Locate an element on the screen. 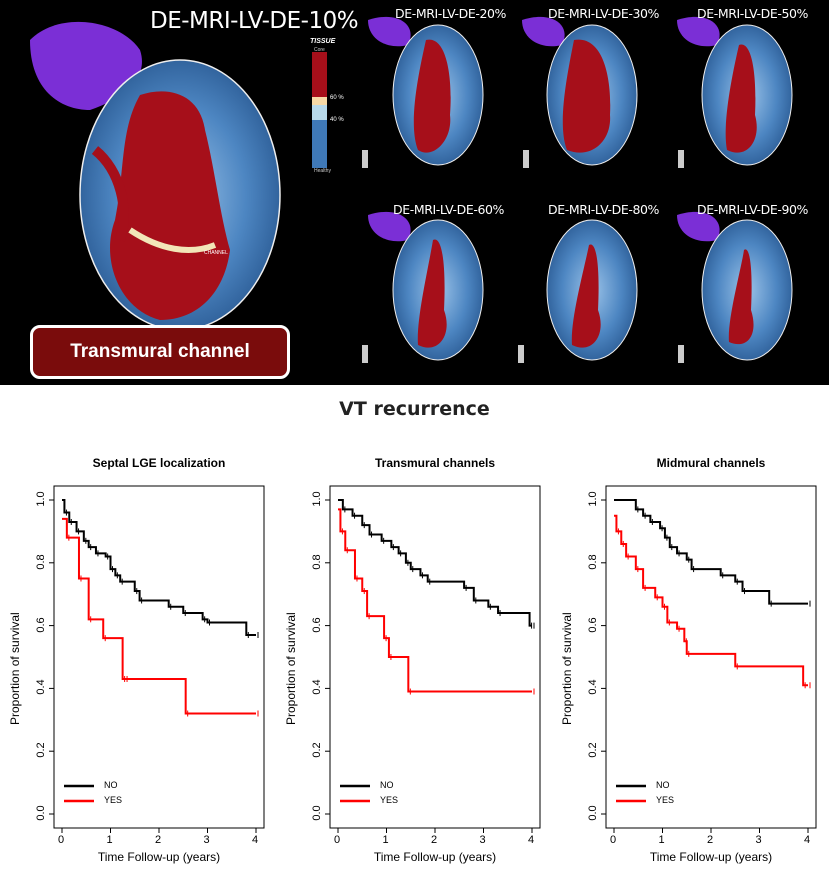 This screenshot has height=871, width=829. thumb-label-30: DE-MRI-LV-DE-30% is located at coordinates (604, 13).